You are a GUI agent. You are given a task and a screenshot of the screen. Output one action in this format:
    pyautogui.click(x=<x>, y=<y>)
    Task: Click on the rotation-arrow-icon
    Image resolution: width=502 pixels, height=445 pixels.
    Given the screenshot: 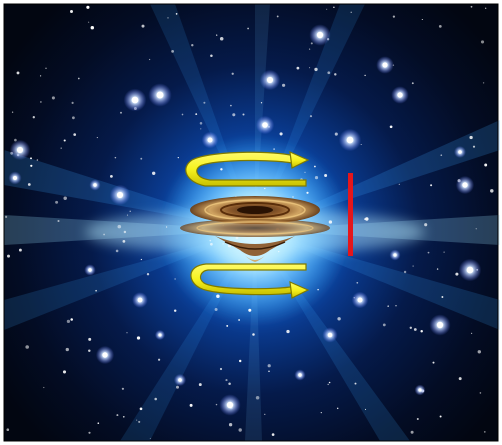 What is the action you would take?
    pyautogui.click(x=247, y=169)
    